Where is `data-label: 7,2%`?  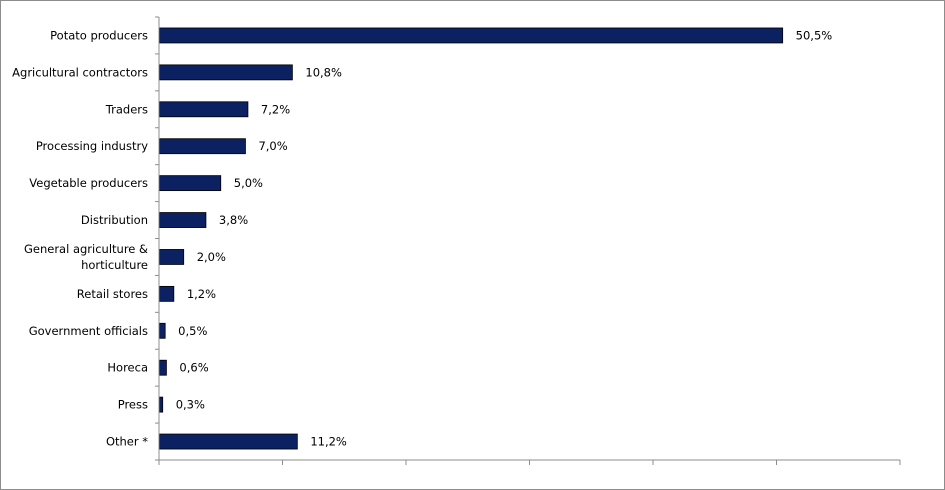
data-label: 7,2% is located at coordinates (275, 109).